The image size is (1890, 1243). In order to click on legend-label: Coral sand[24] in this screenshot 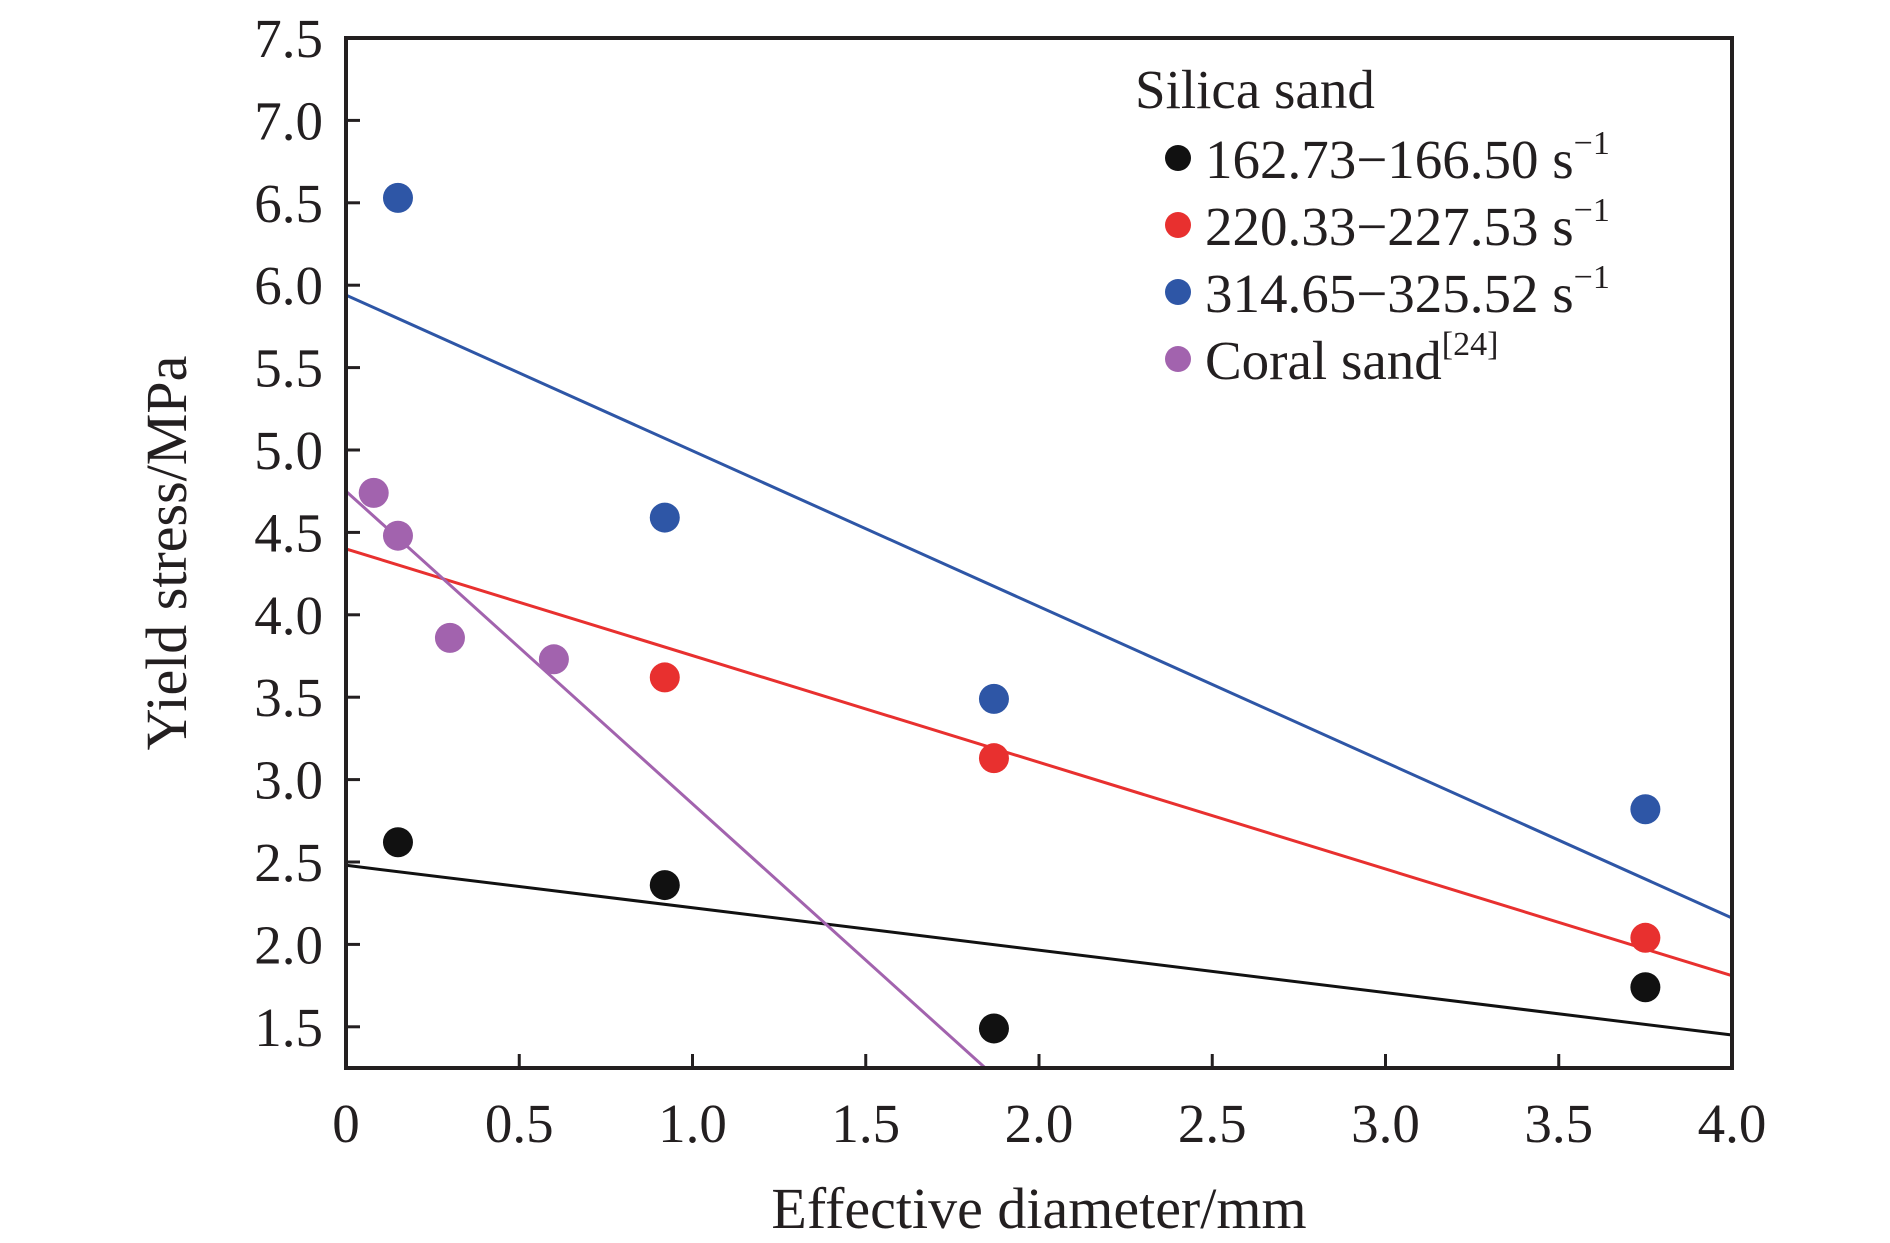, I will do `click(1351, 358)`.